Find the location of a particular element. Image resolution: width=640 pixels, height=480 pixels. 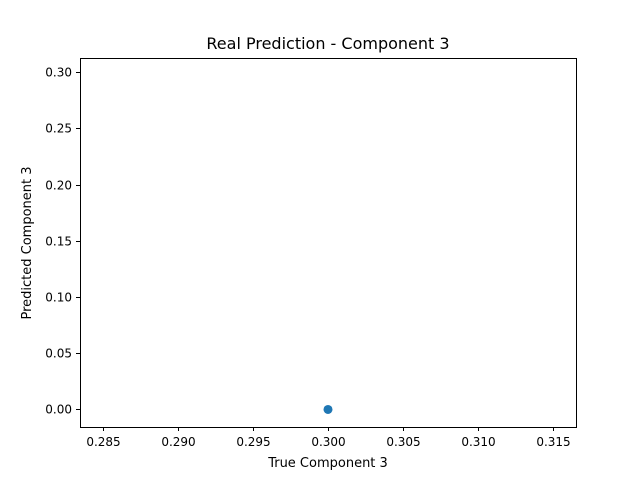

y-tick-label: 0.05 is located at coordinates (58, 354).